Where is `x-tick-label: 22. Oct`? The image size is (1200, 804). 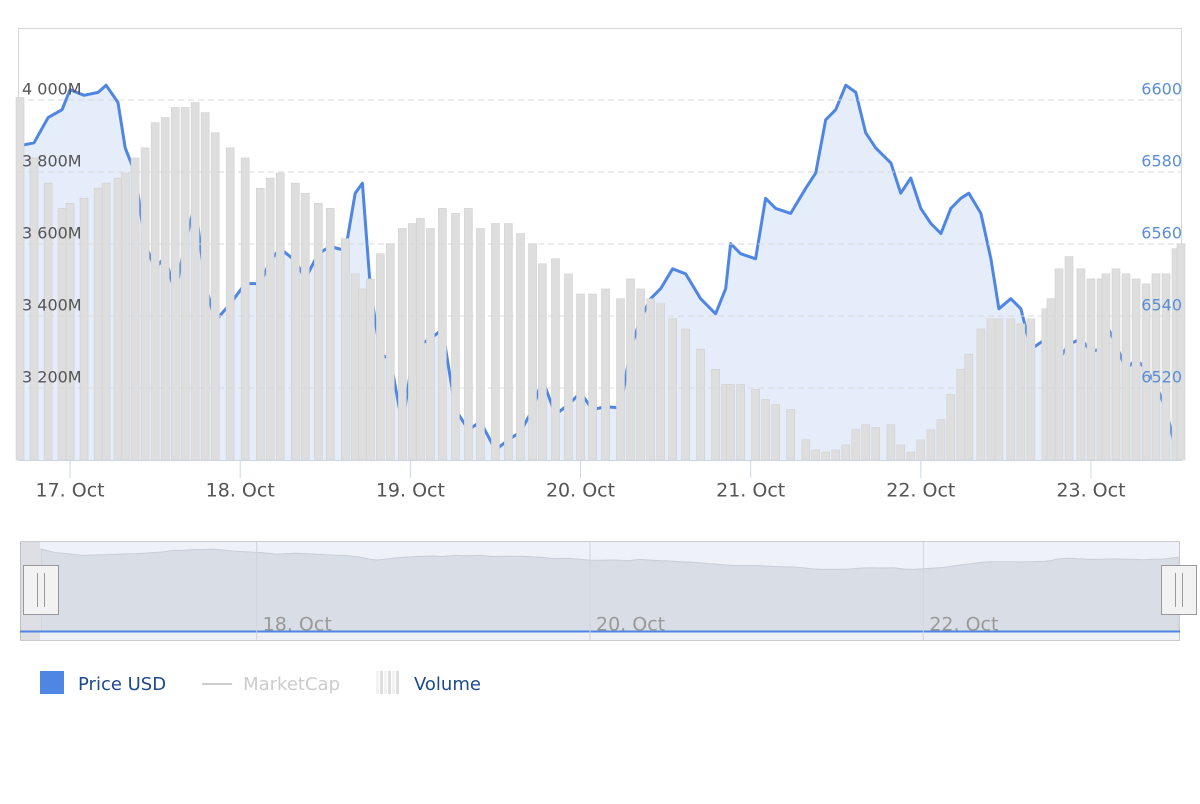 x-tick-label: 22. Oct is located at coordinates (920, 491).